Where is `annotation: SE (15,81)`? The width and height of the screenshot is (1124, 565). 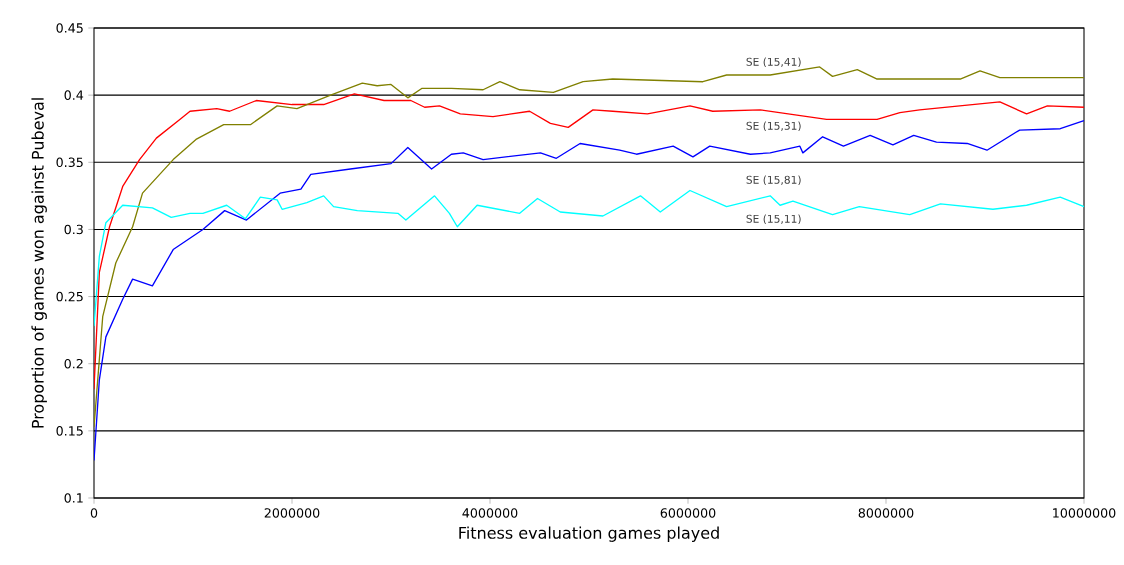 annotation: SE (15,81) is located at coordinates (773, 180).